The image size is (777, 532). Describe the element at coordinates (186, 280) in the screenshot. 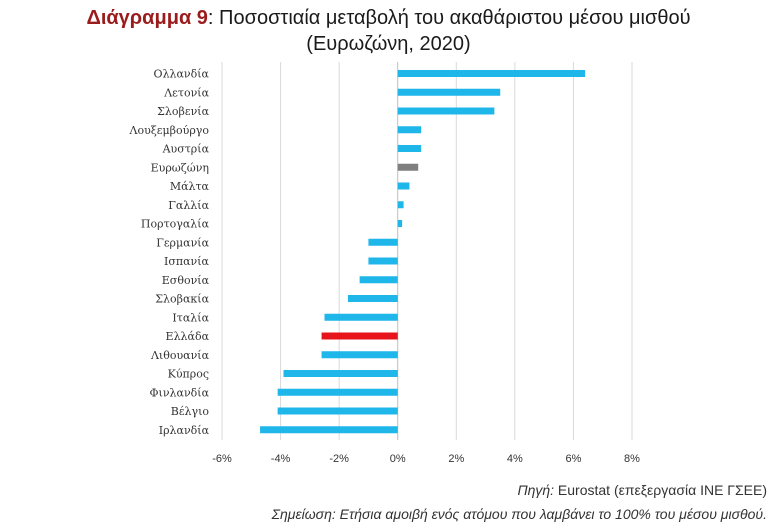

I see `category-label: Εσθονία` at that location.